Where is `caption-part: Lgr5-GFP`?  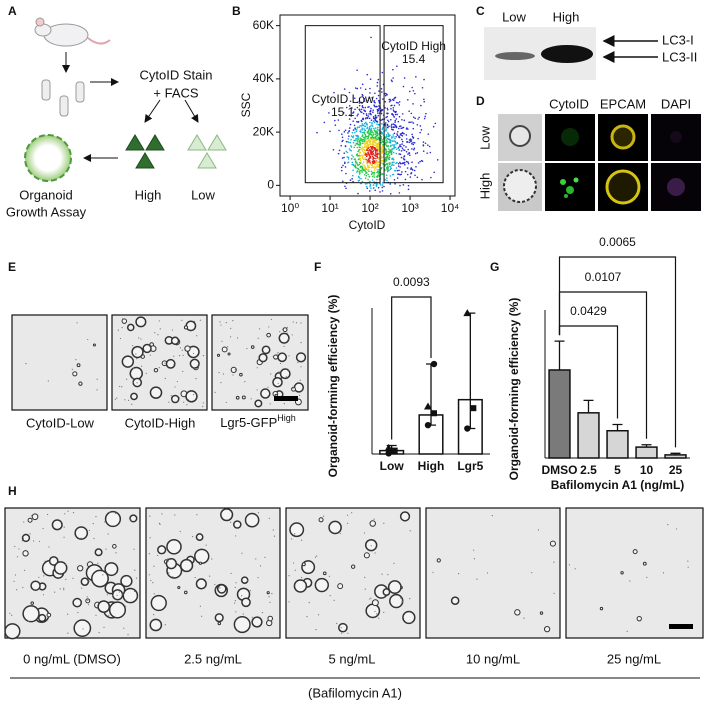 caption-part: Lgr5-GFP is located at coordinates (248, 422).